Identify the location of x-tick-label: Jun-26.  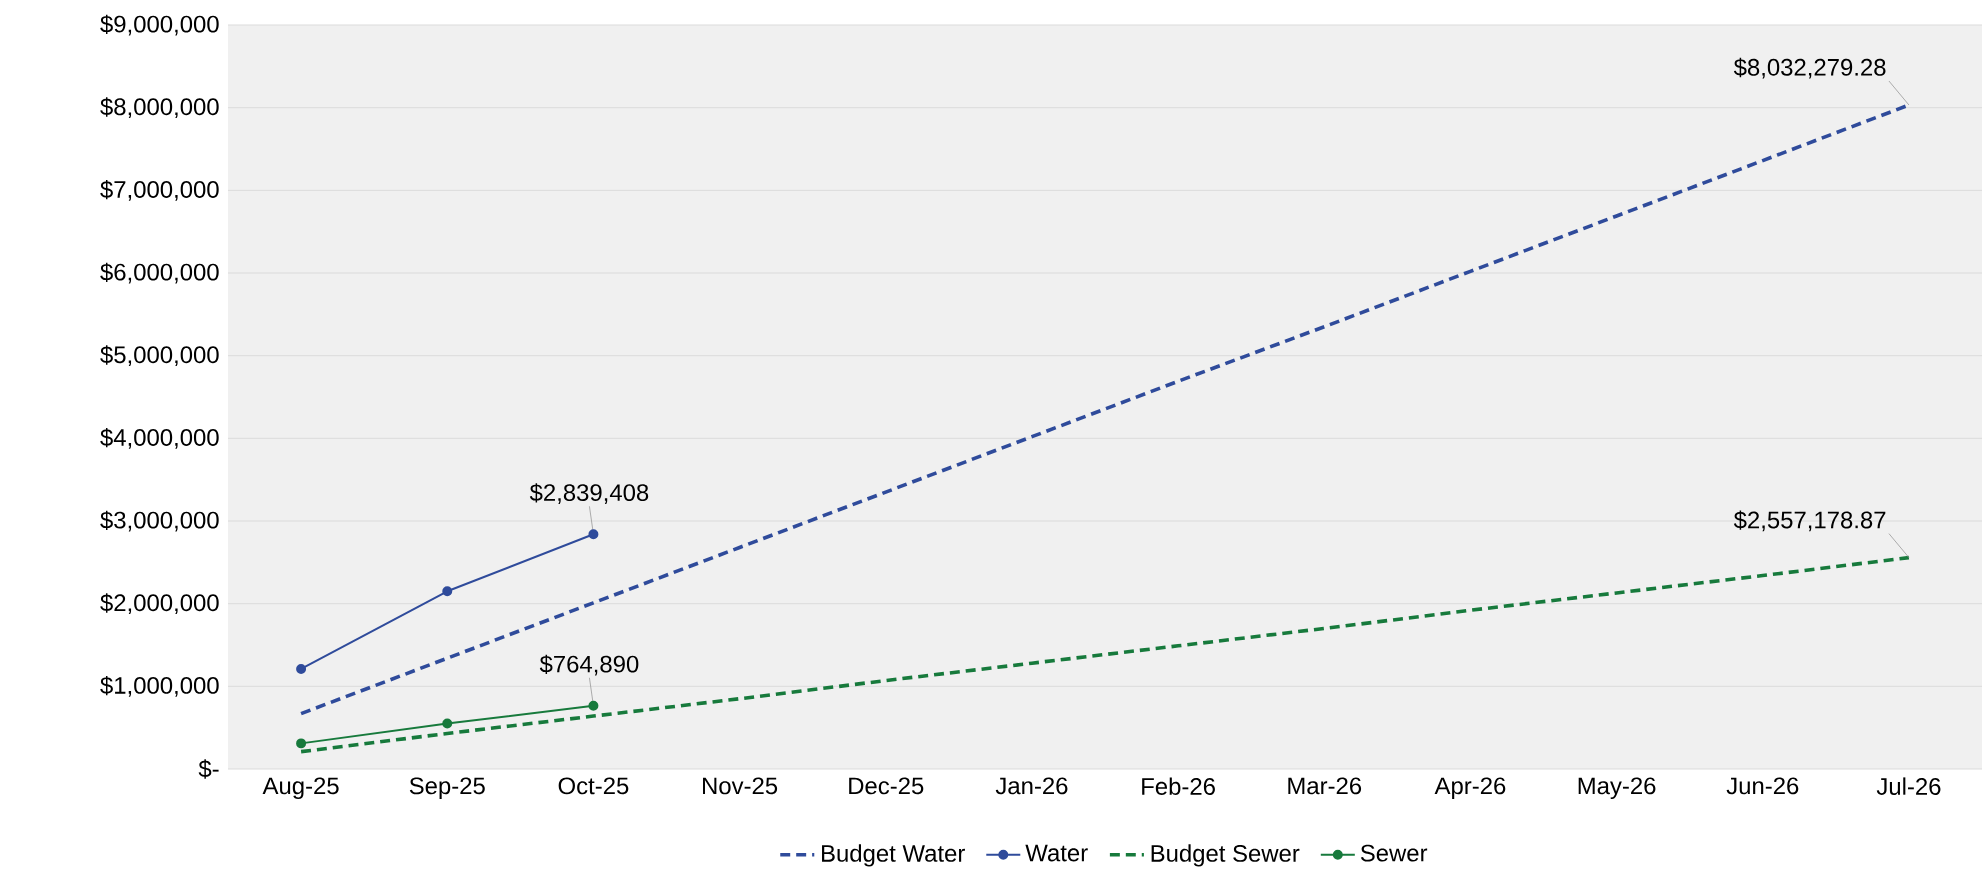
(1762, 786).